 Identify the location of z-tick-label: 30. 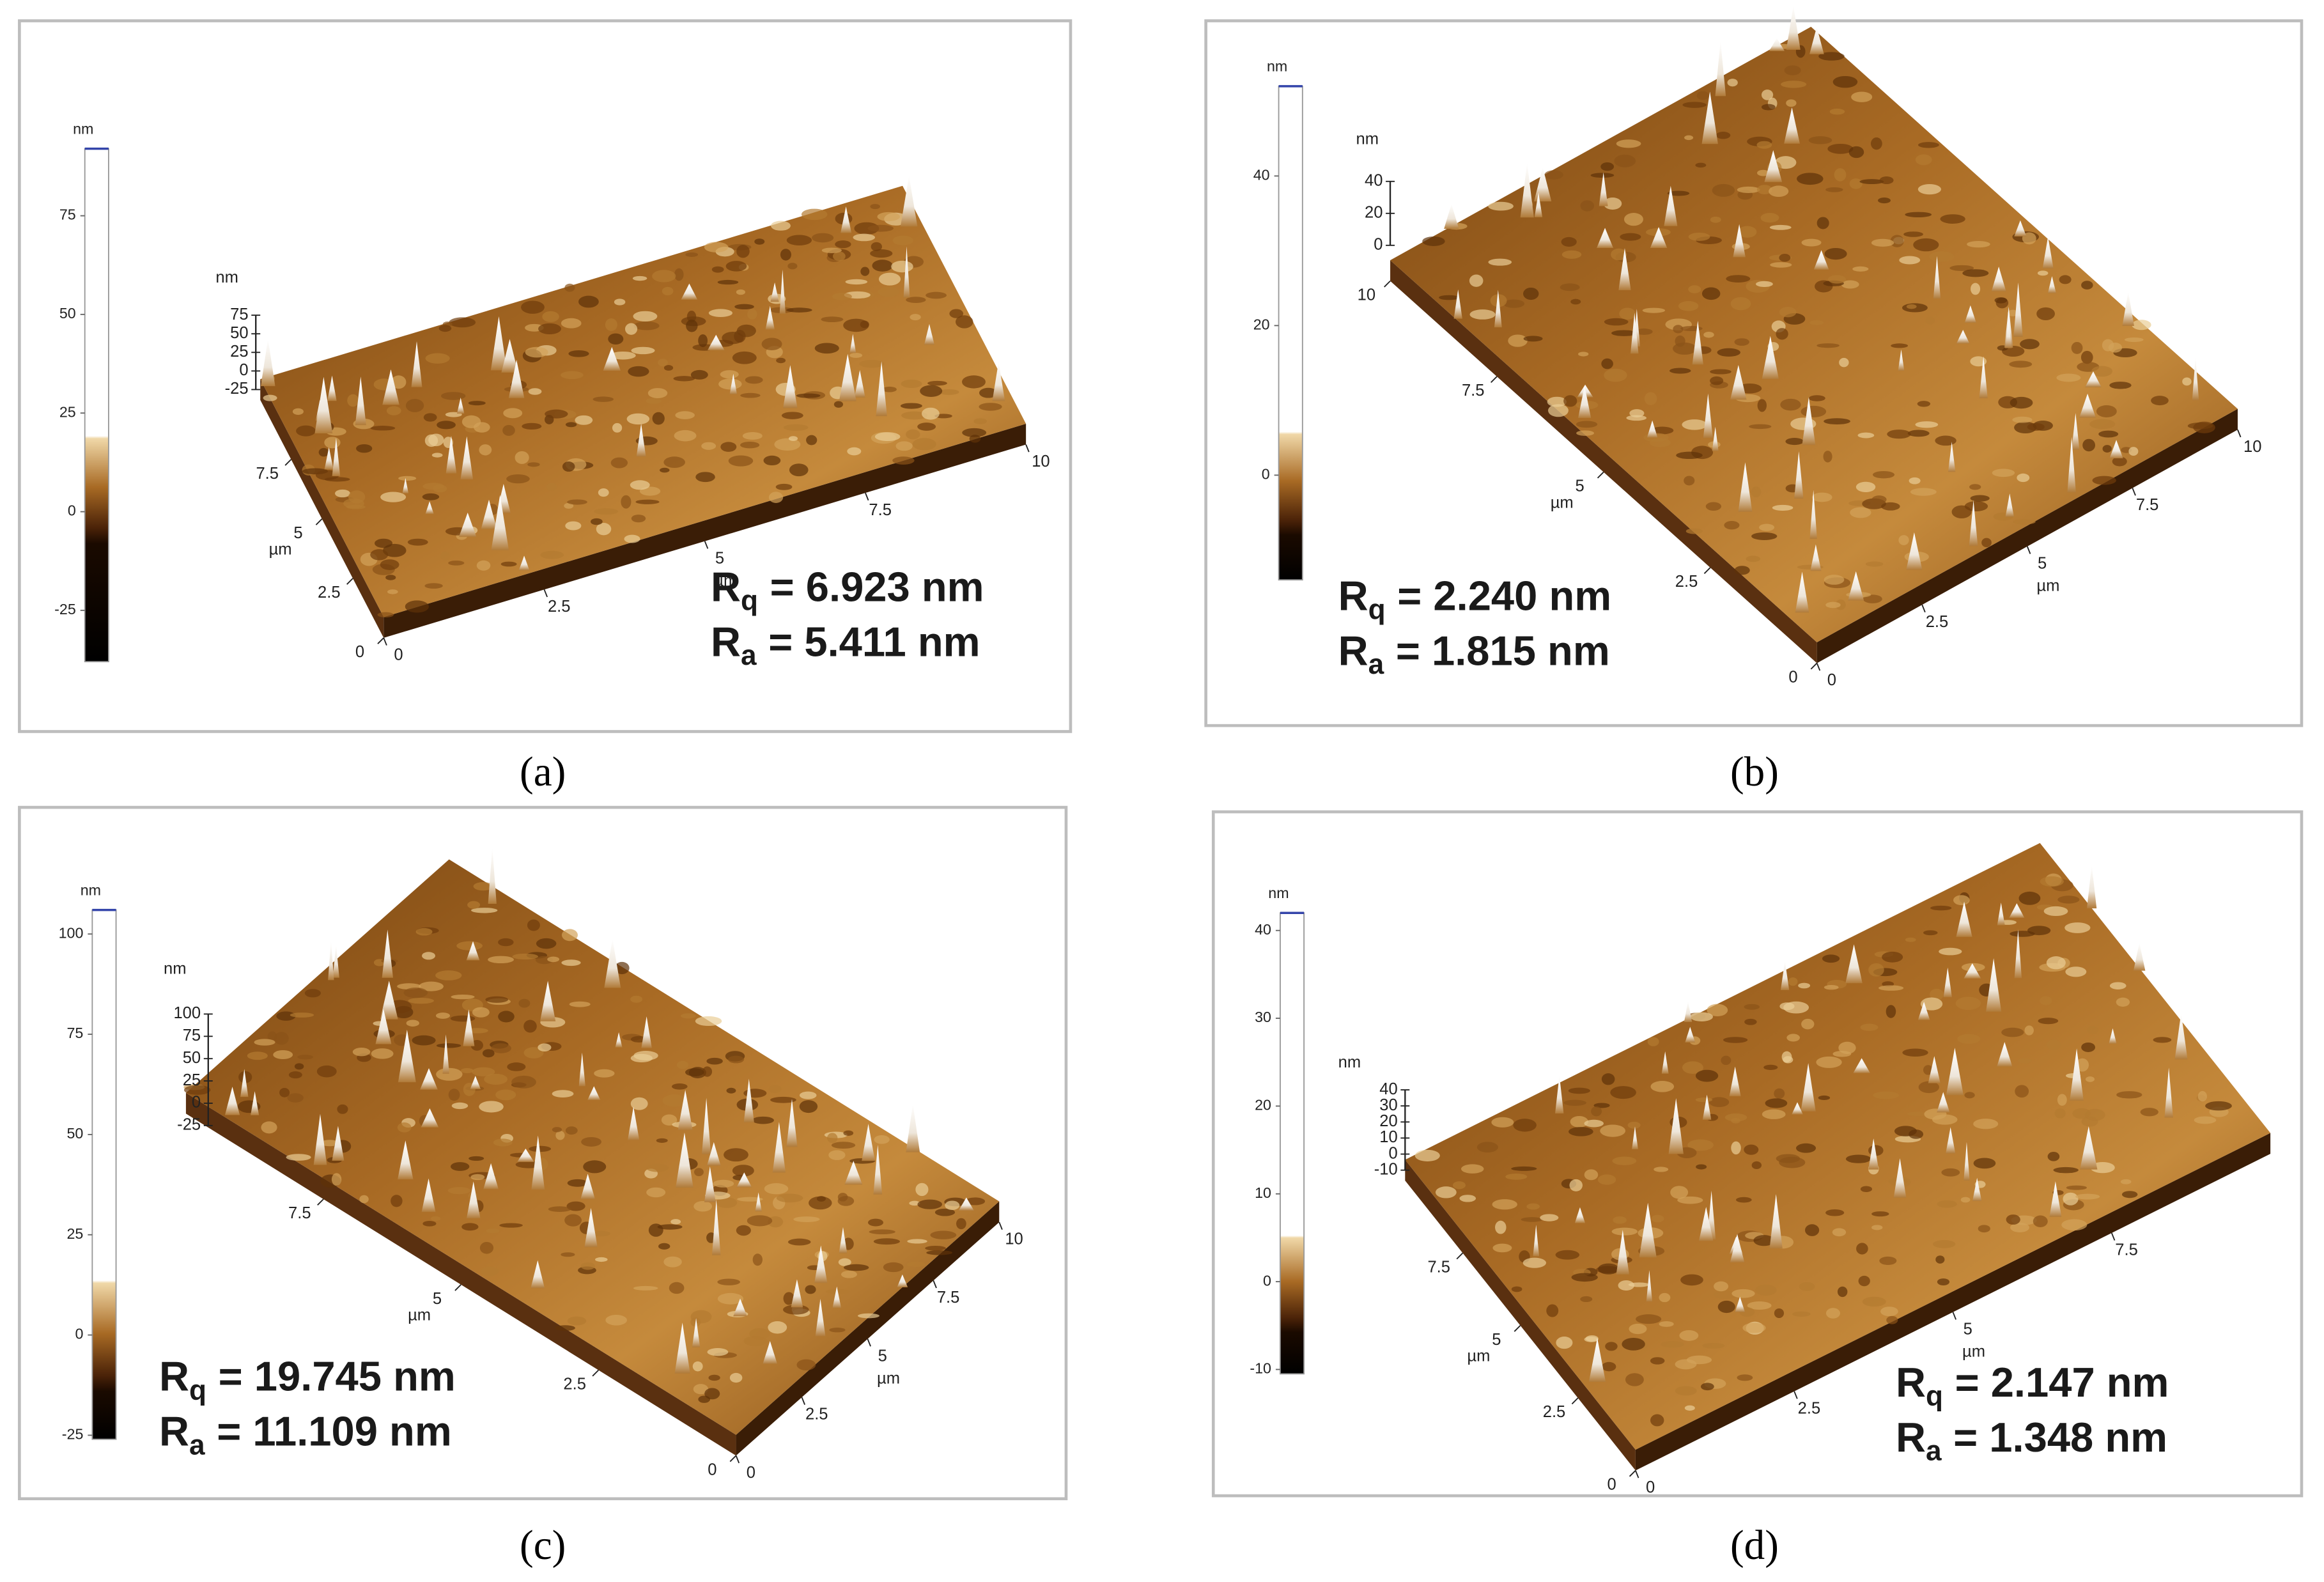
(1388, 1105).